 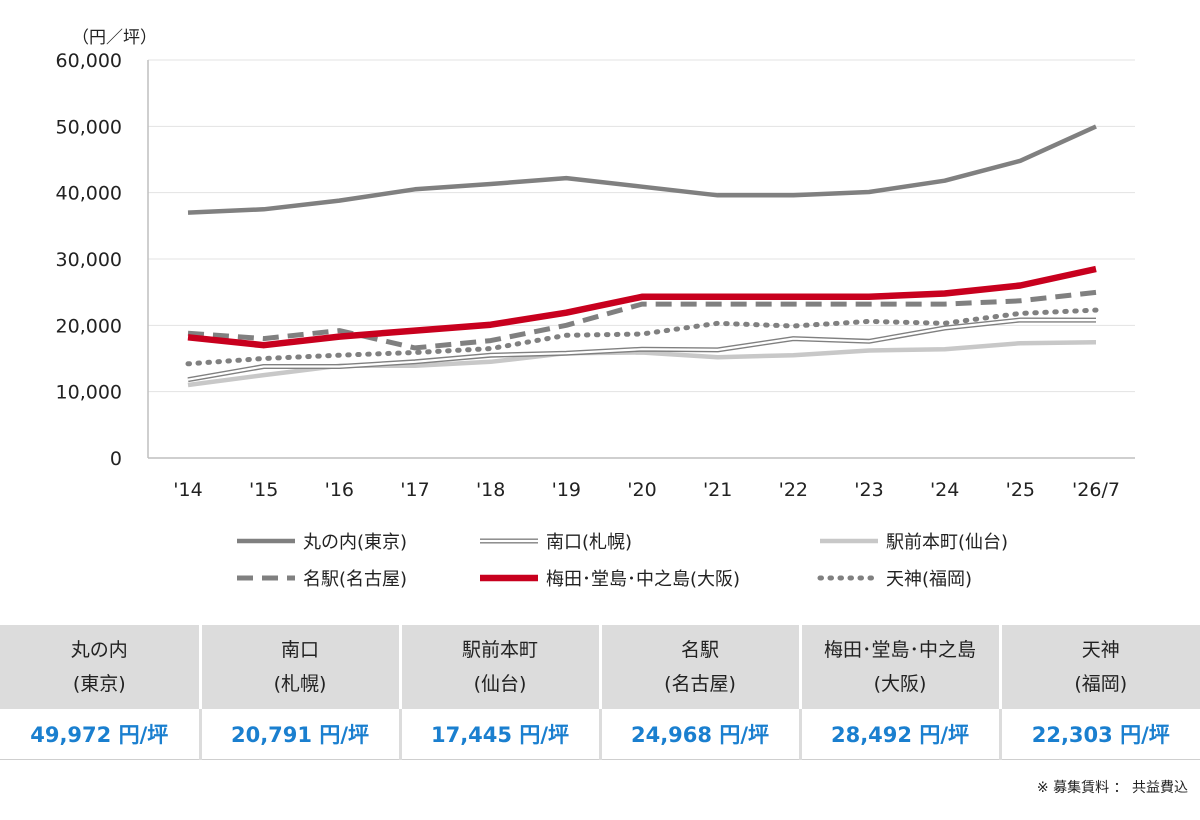 I want to click on header-cell-meieki: 名駅 (名古屋), so click(x=701, y=667).